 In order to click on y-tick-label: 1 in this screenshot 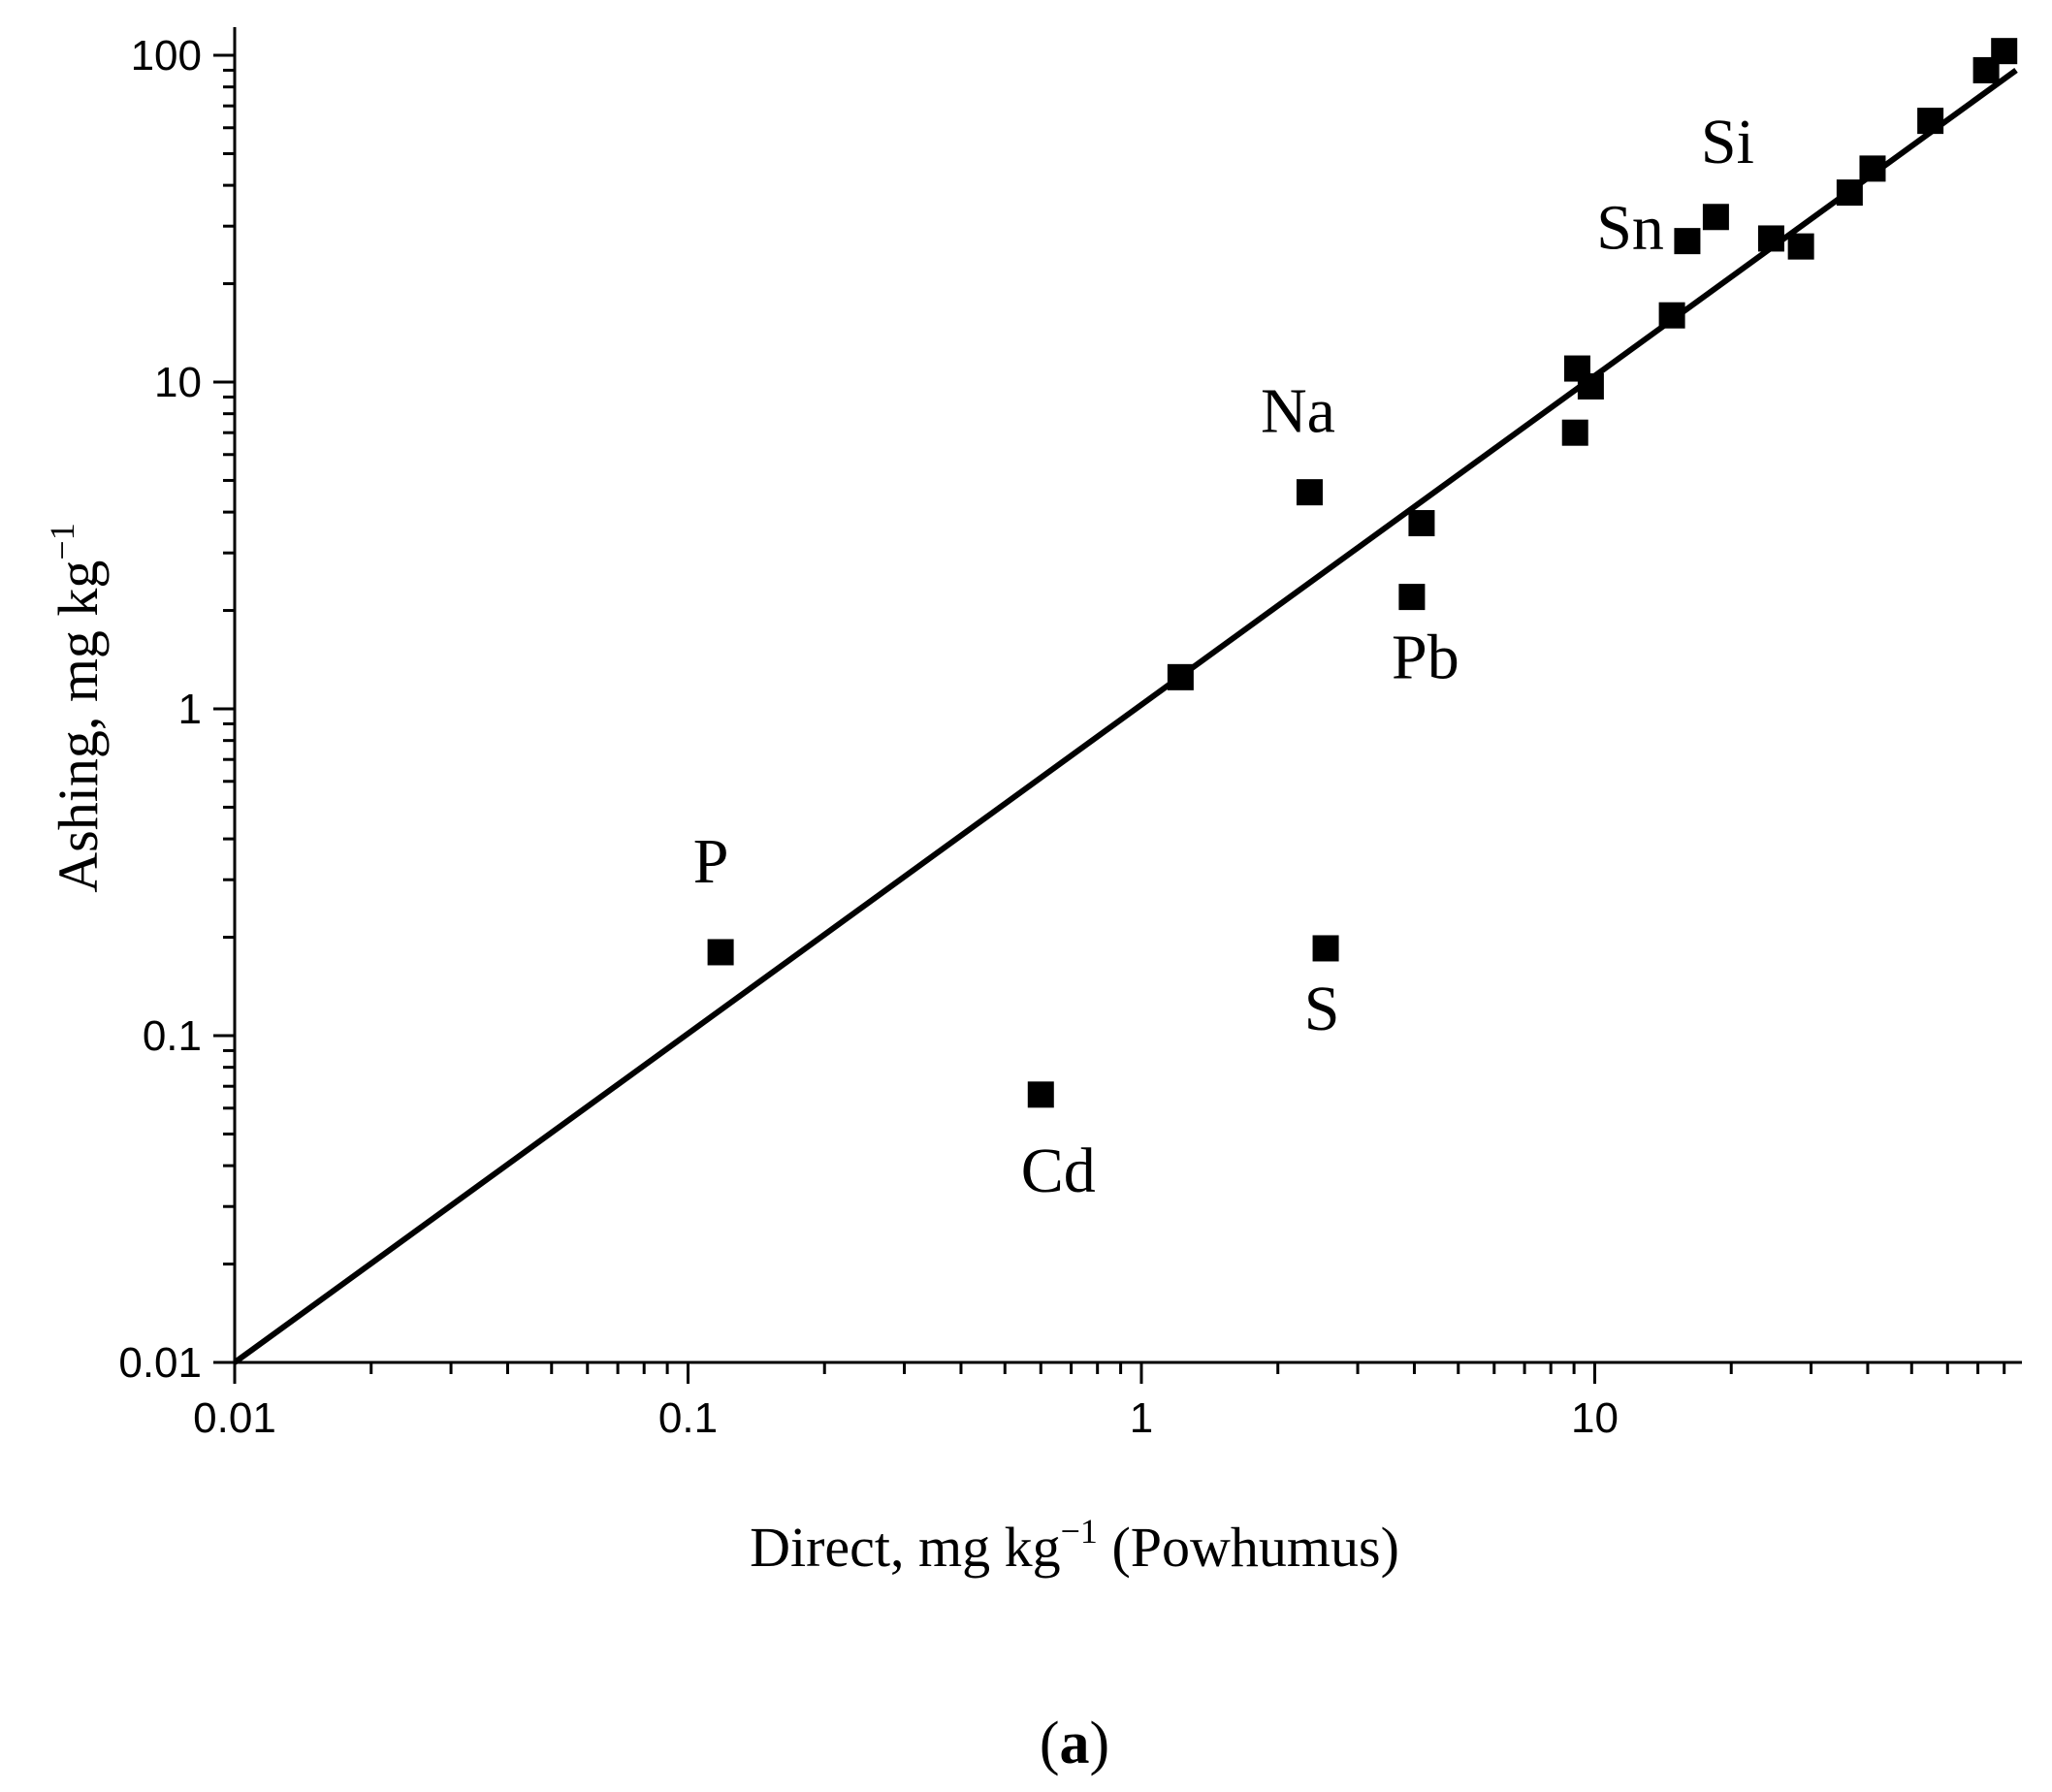, I will do `click(190, 709)`.